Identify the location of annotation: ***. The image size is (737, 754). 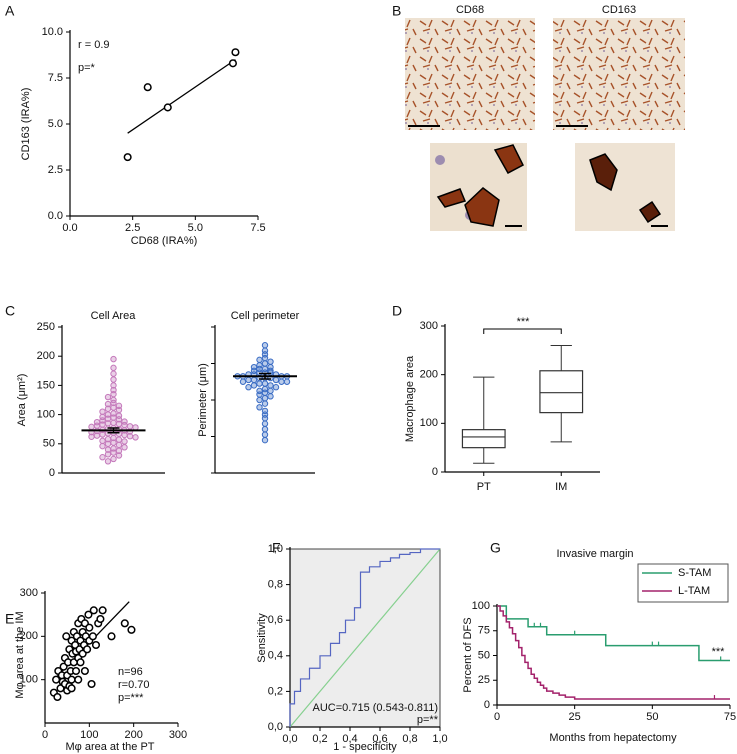
(719, 652).